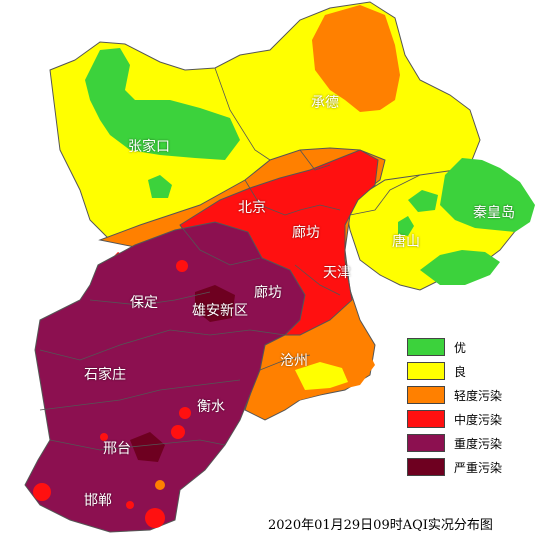  Describe the element at coordinates (426, 443) in the screenshot. I see `legend-swatch-heavy` at that location.